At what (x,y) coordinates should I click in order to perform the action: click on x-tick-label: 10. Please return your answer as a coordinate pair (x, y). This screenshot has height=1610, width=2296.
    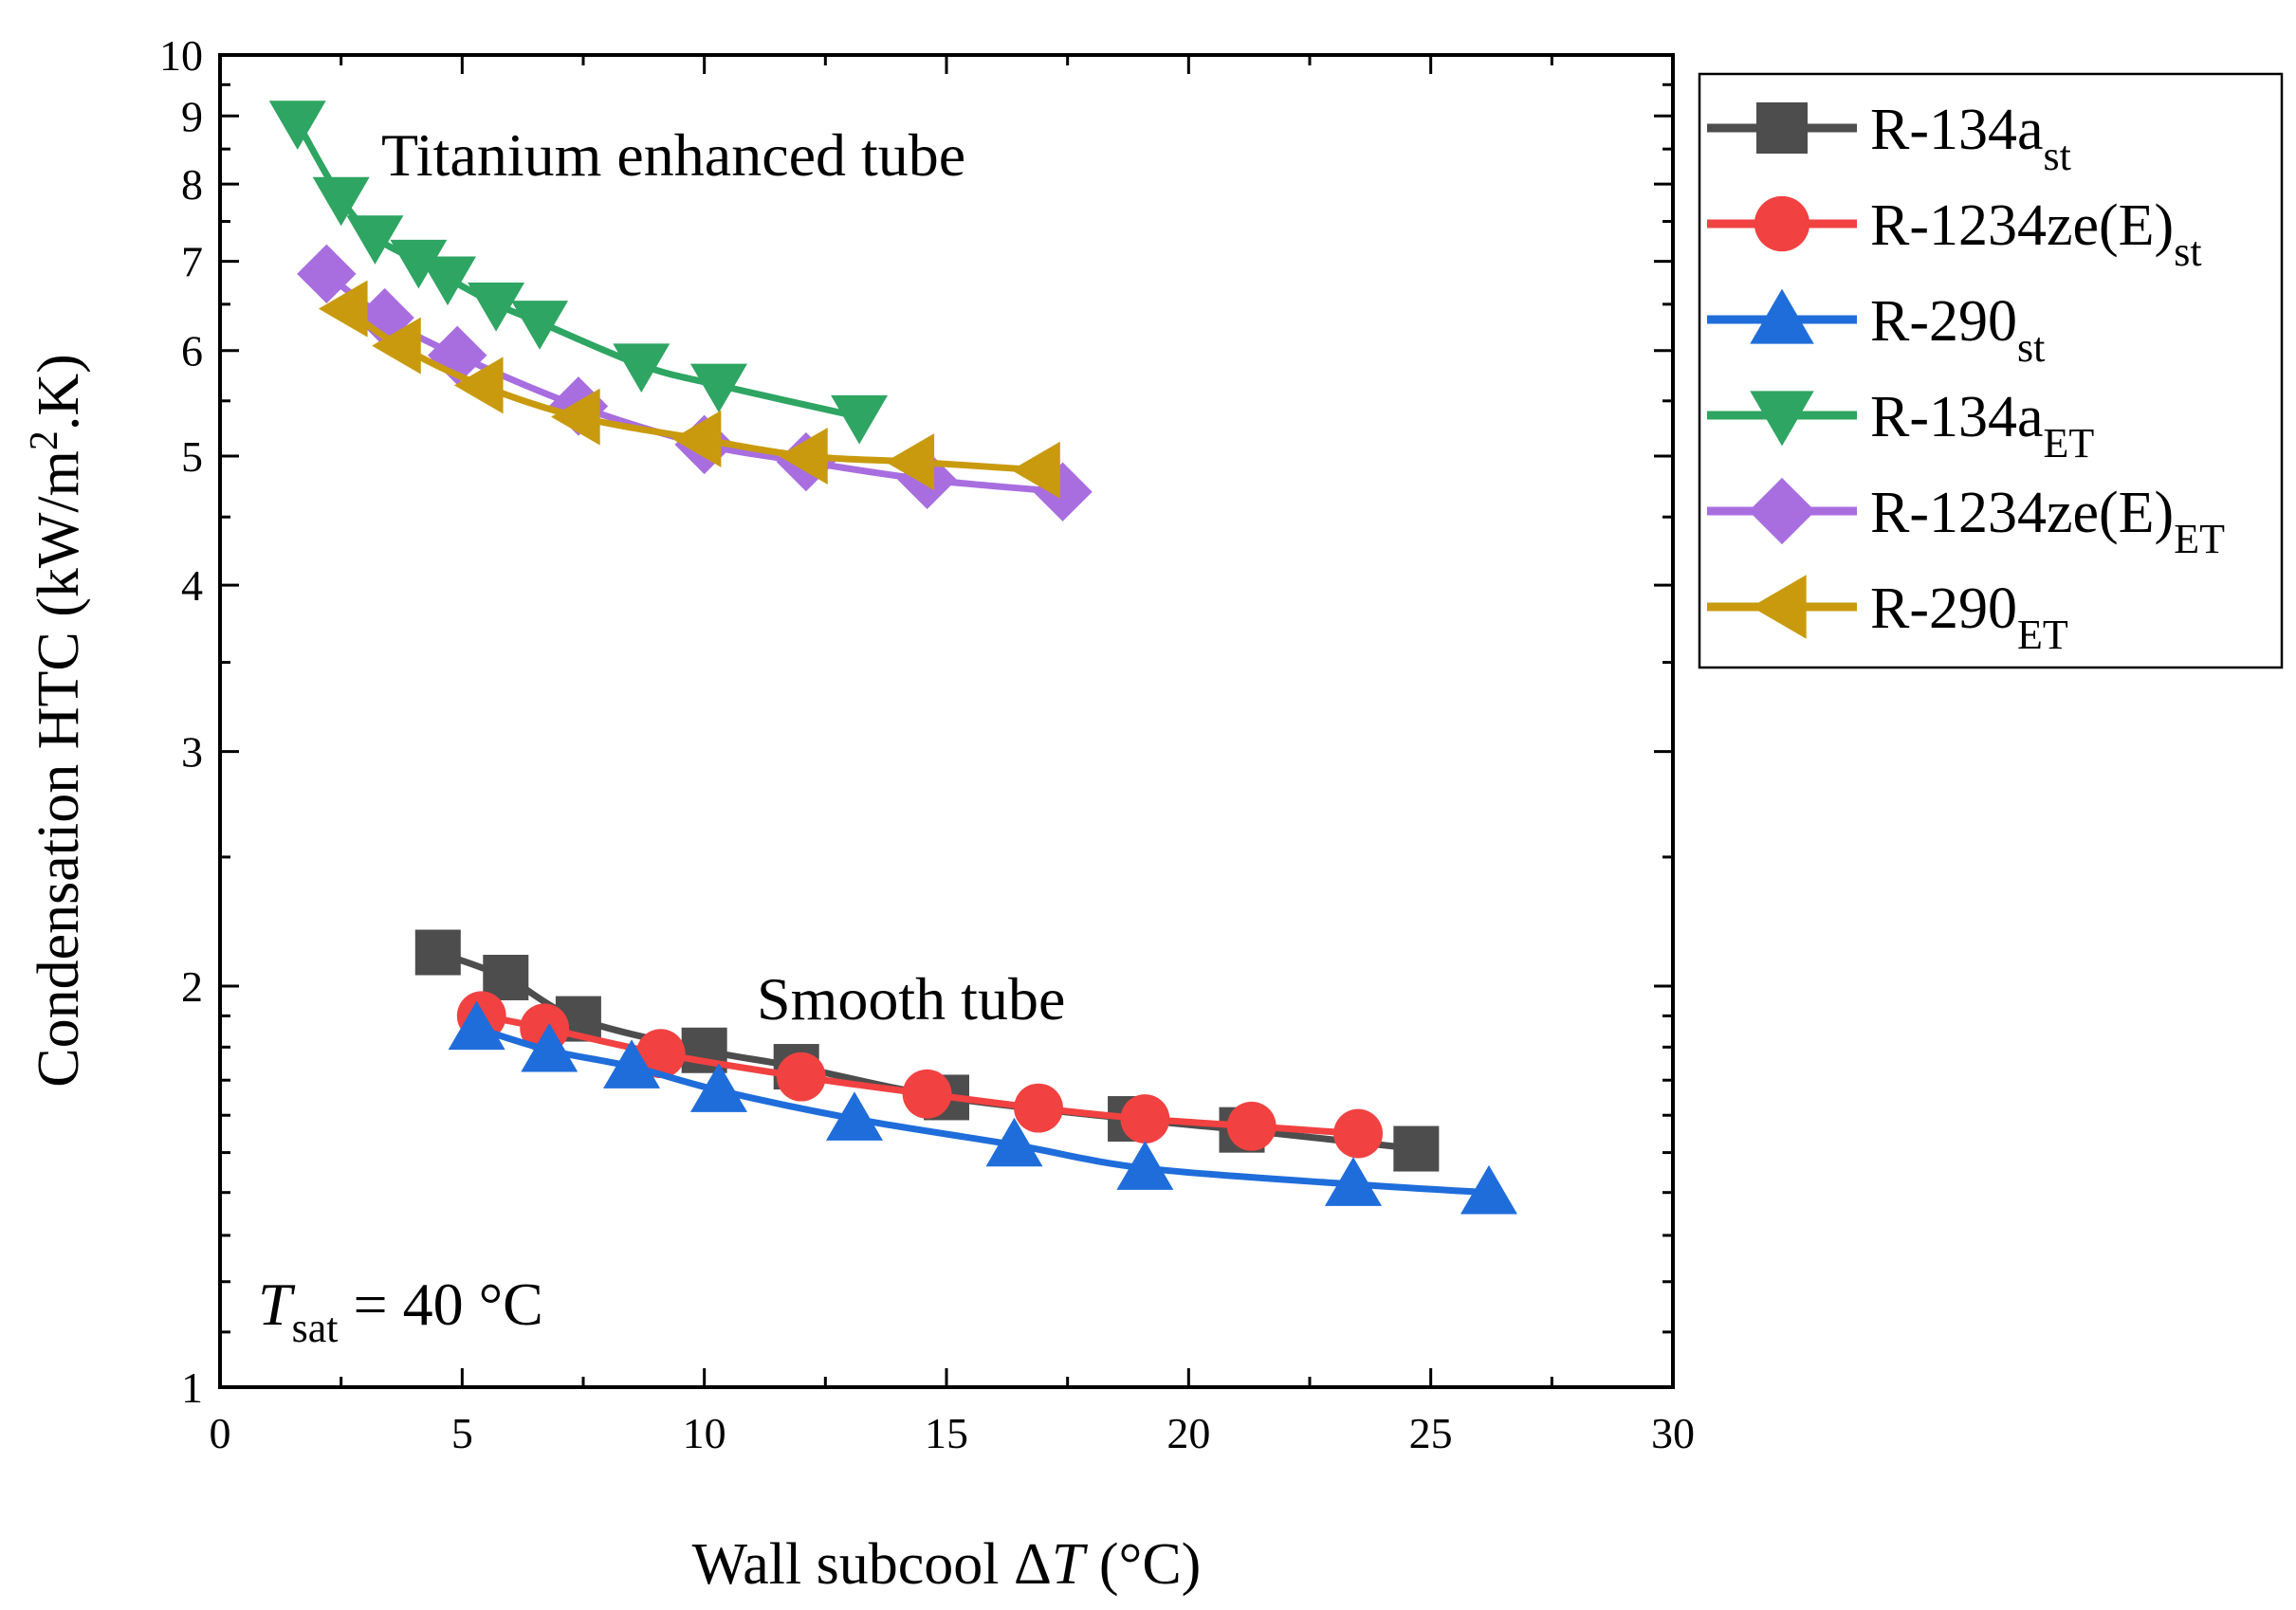
    Looking at the image, I should click on (704, 1433).